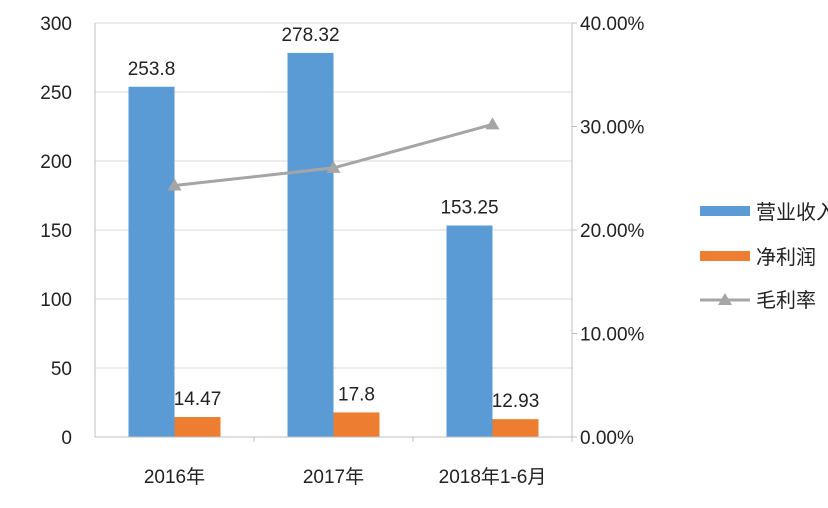 The image size is (828, 508). Describe the element at coordinates (612, 231) in the screenshot. I see `right-tick-label: 20.00%` at that location.